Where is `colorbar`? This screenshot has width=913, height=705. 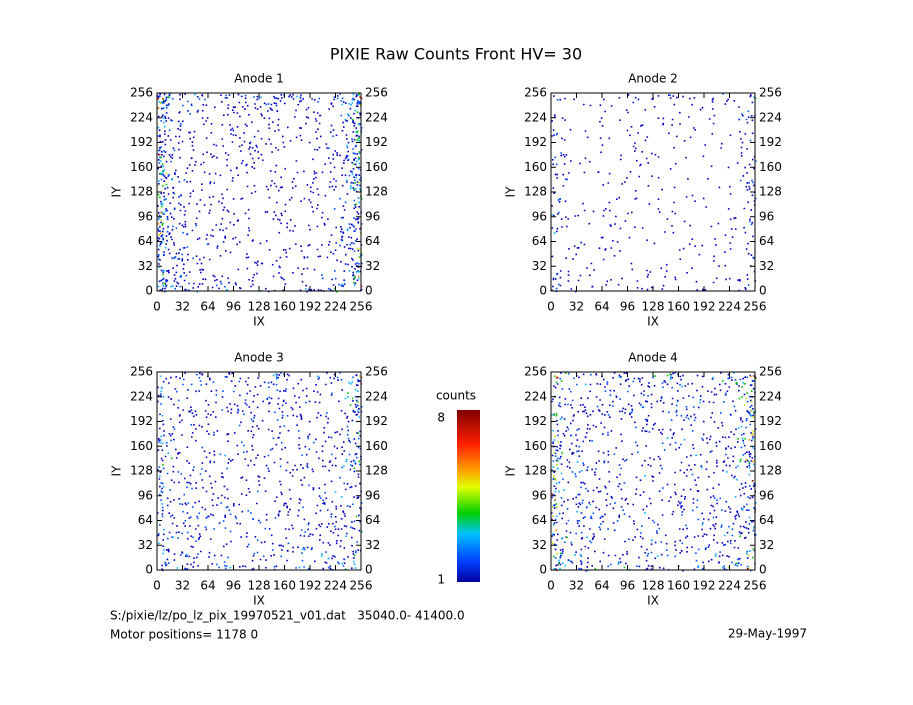 colorbar is located at coordinates (468, 496).